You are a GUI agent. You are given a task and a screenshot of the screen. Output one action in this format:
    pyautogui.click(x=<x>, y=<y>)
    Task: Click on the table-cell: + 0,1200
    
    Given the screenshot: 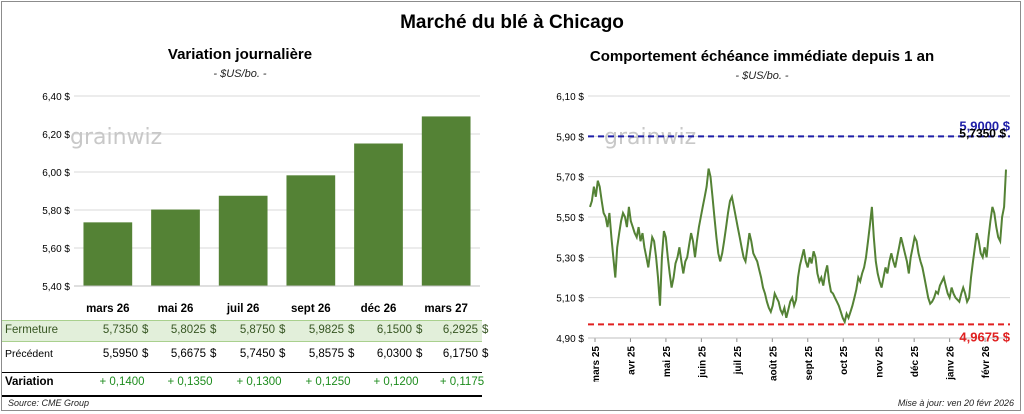 What is the action you would take?
    pyautogui.click(x=396, y=382)
    